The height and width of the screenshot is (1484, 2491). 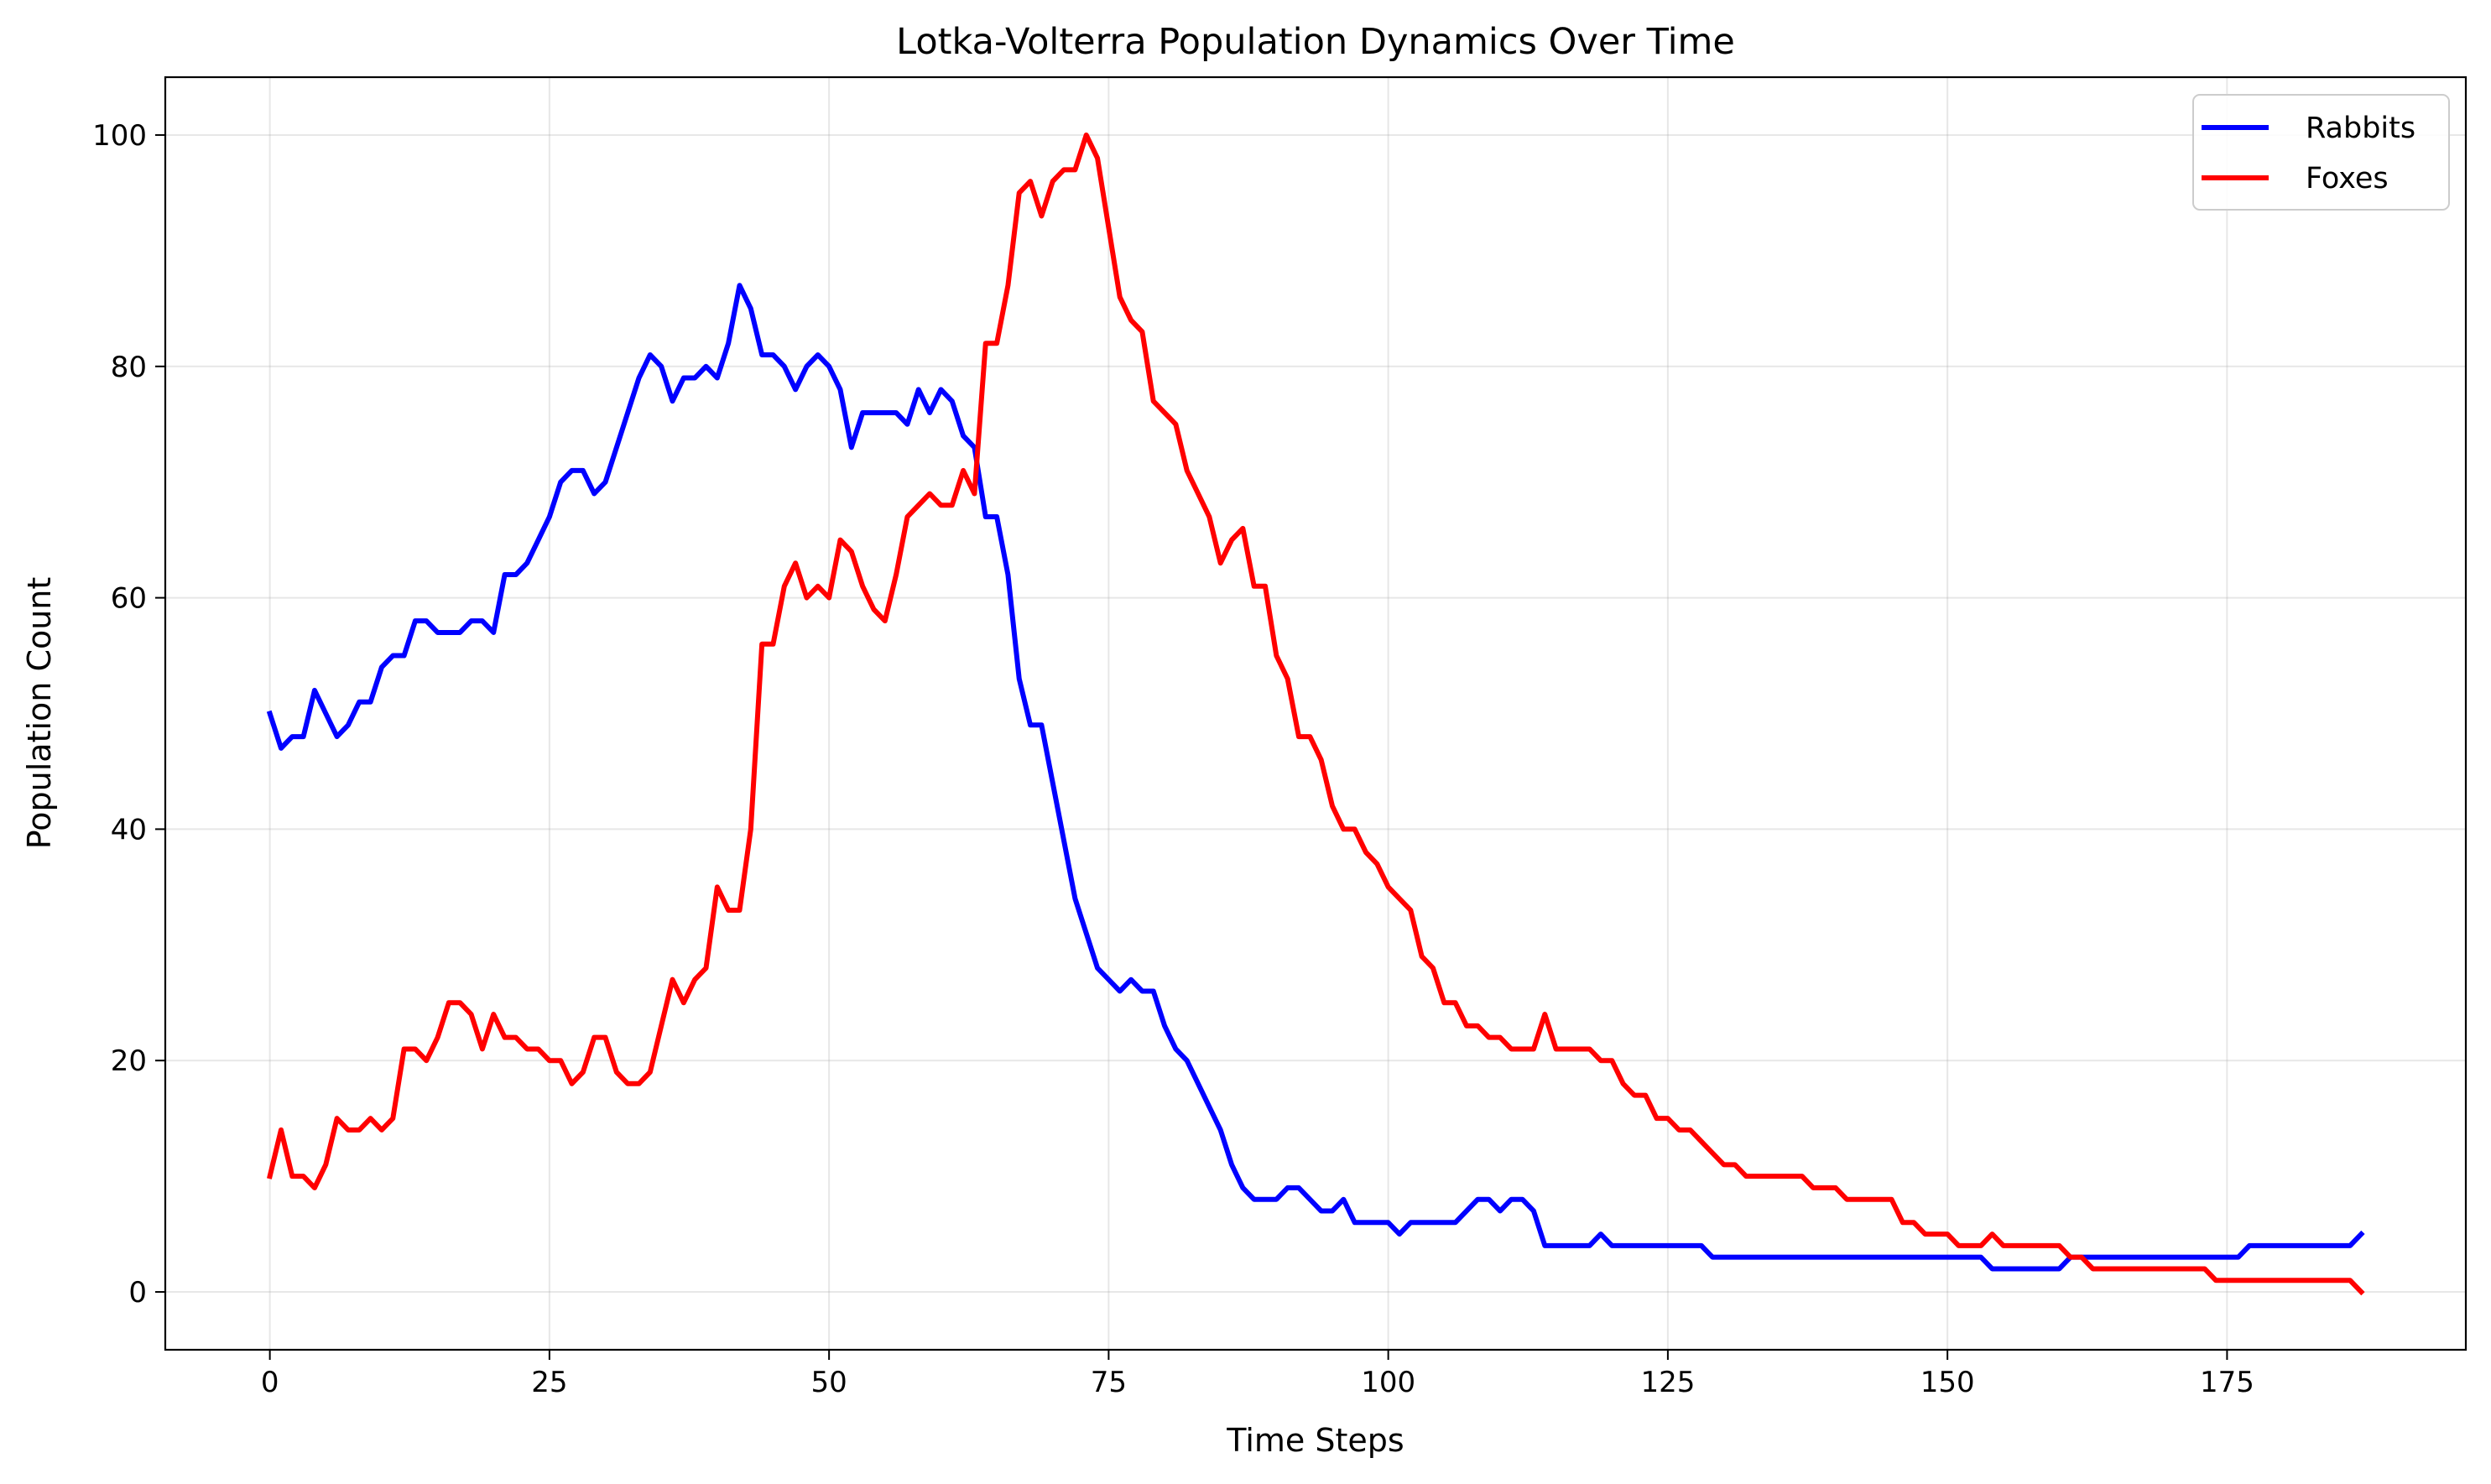 I want to click on x-tick-label: 150, so click(x=1948, y=1382).